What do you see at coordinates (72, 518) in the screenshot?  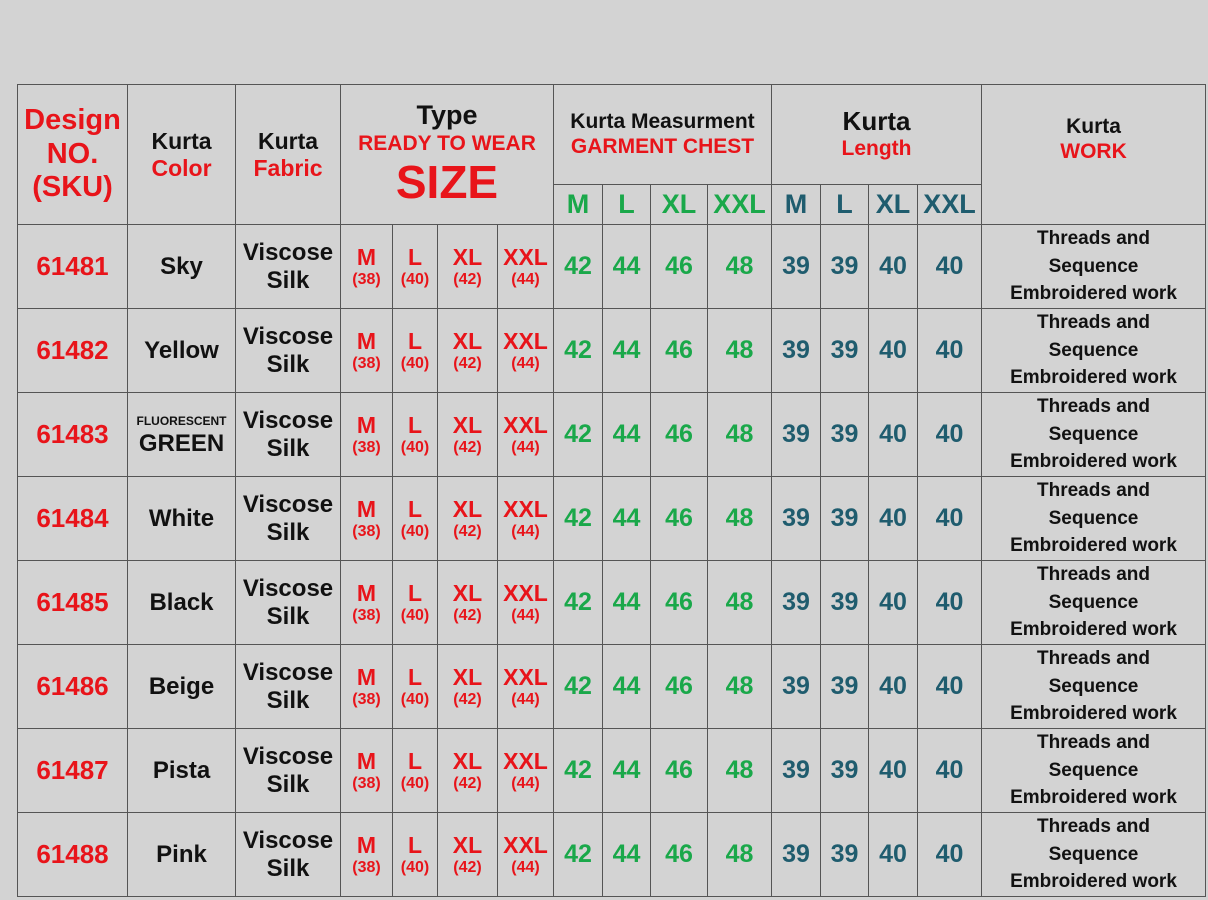 I see `sku-cell: 61484` at bounding box center [72, 518].